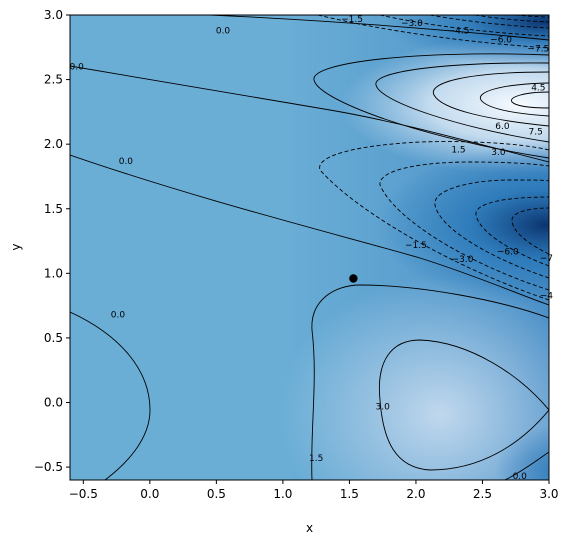 Image resolution: width=569 pixels, height=545 pixels. I want to click on contour-label: −4.5, so click(459, 32).